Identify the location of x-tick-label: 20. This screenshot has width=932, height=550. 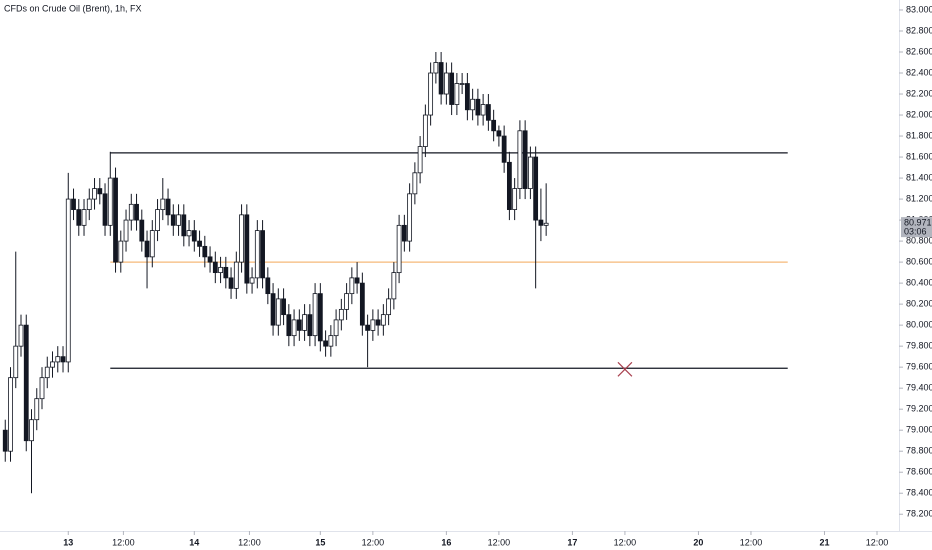
(698, 542).